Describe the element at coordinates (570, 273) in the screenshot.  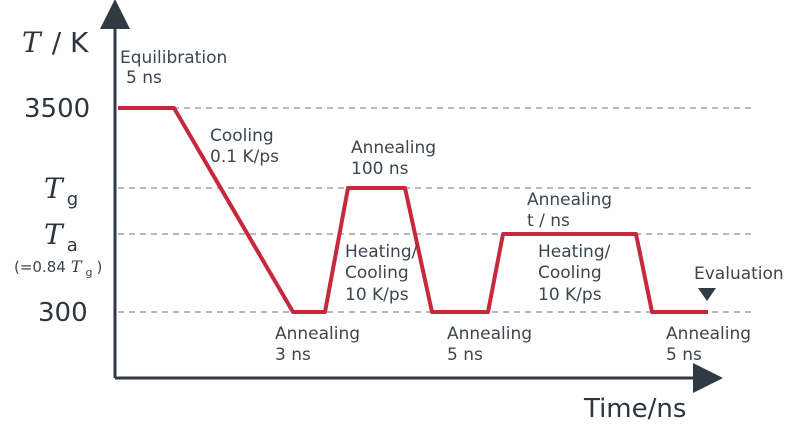
I see `label-heating-cooling-2-line2: Cooling` at that location.